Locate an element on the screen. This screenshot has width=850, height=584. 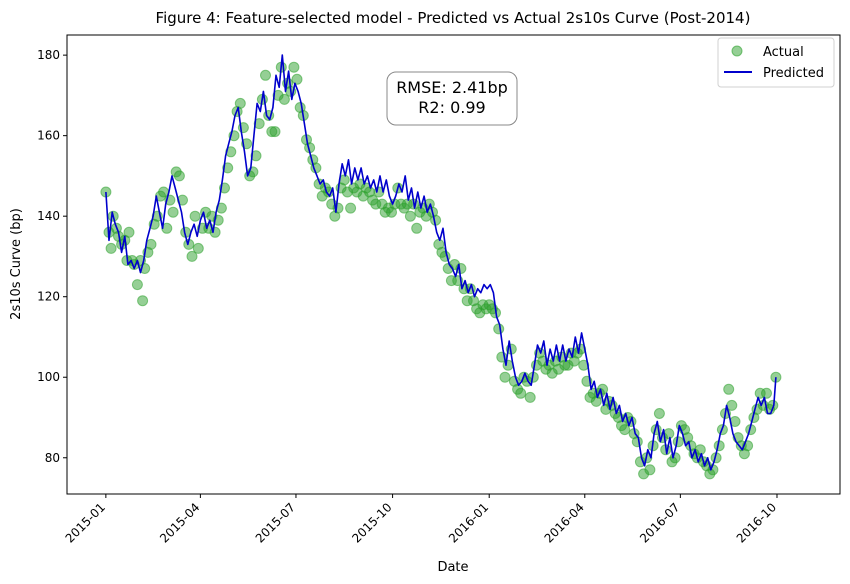
legend: Actual Predicted is located at coordinates (776, 62).